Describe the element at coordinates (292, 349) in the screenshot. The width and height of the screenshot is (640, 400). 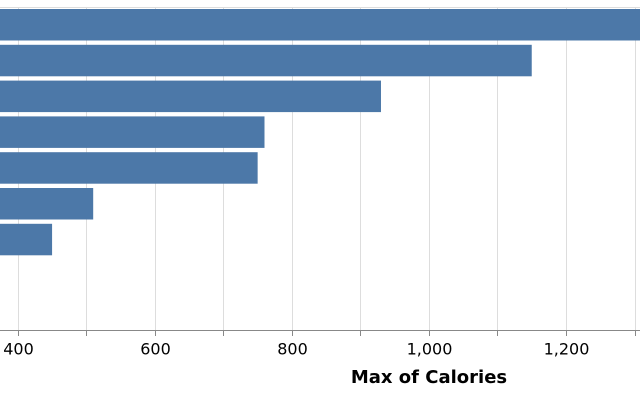
I see `x-tick-label: 800` at that location.